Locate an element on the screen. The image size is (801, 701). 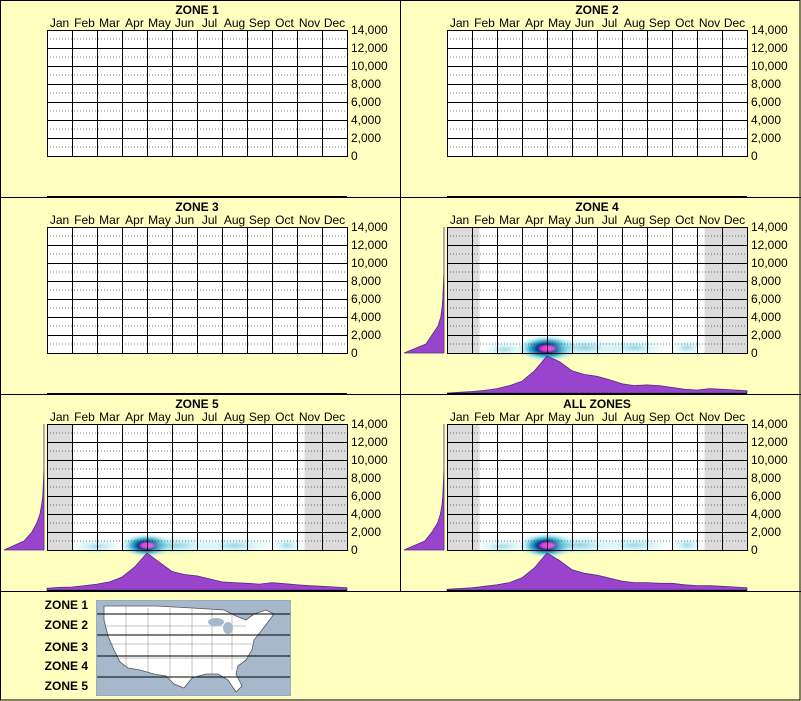
zone-map is located at coordinates (193, 648).